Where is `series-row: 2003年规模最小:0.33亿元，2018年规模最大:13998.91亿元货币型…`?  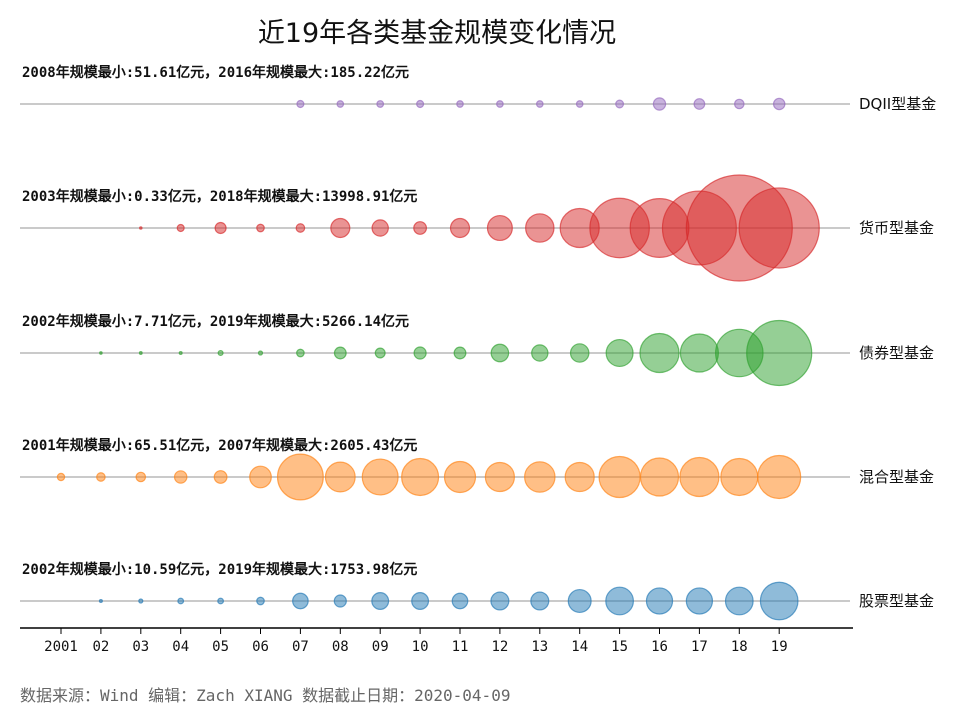
series-row: 2003年规模最小:0.33亿元，2018年规模最大:13998.91亿元货币型… is located at coordinates (477, 228).